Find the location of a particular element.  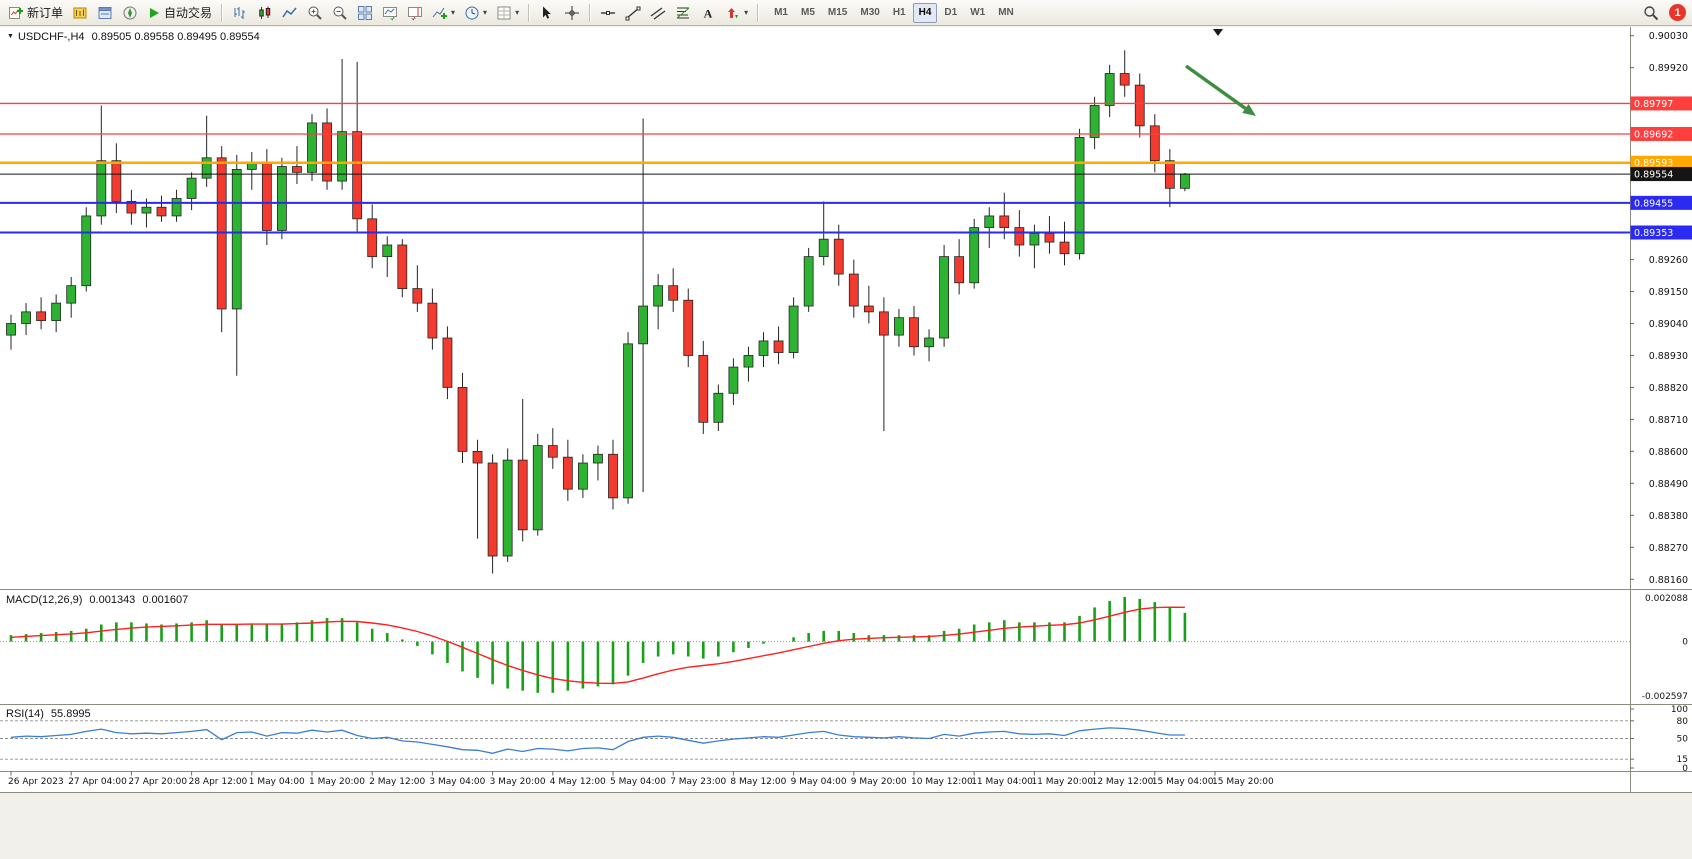

timeframe-button-w1: W1 is located at coordinates (977, 13).